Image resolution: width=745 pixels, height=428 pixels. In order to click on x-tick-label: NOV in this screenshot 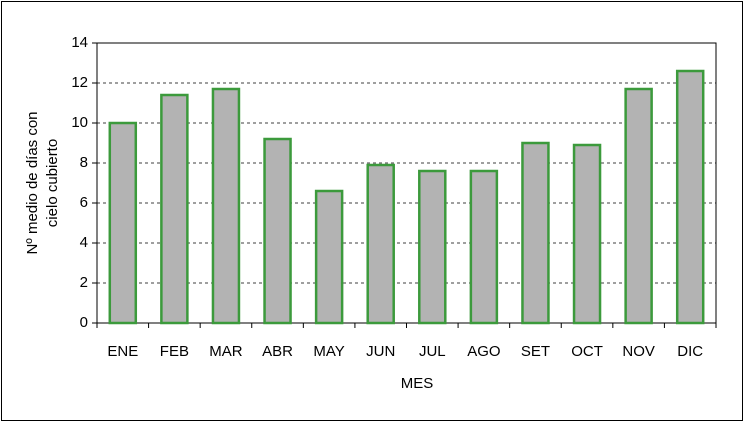, I will do `click(638, 351)`.